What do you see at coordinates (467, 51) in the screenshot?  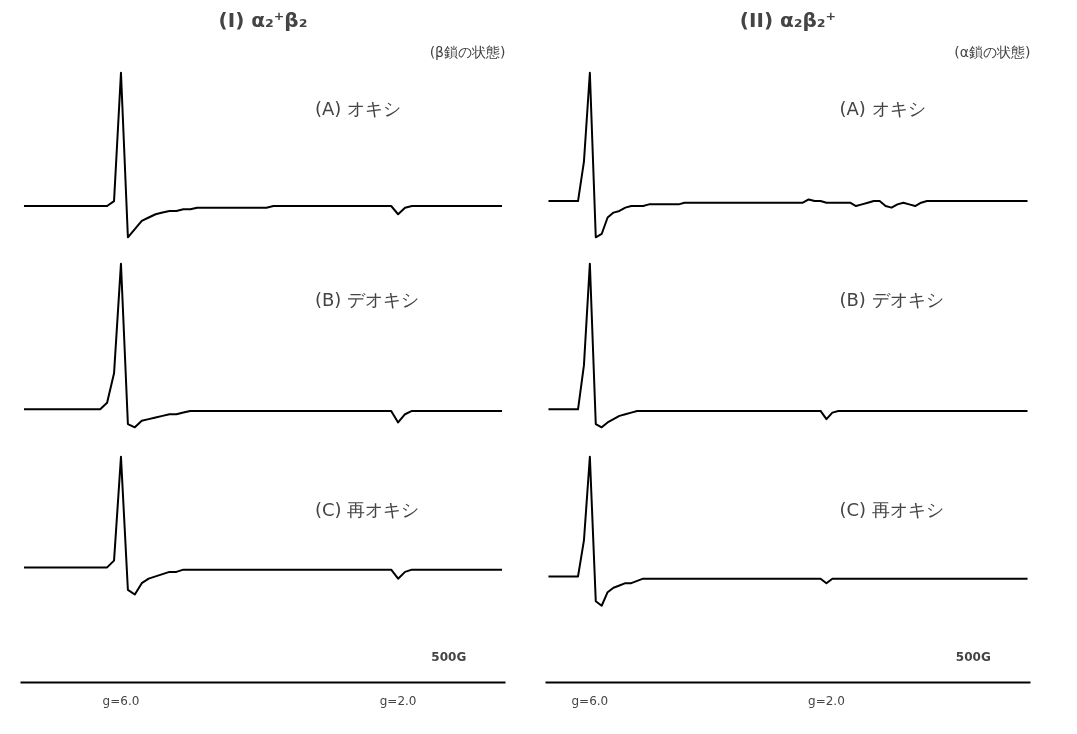 I see `chart-subtitle: (β鎖の状態)` at bounding box center [467, 51].